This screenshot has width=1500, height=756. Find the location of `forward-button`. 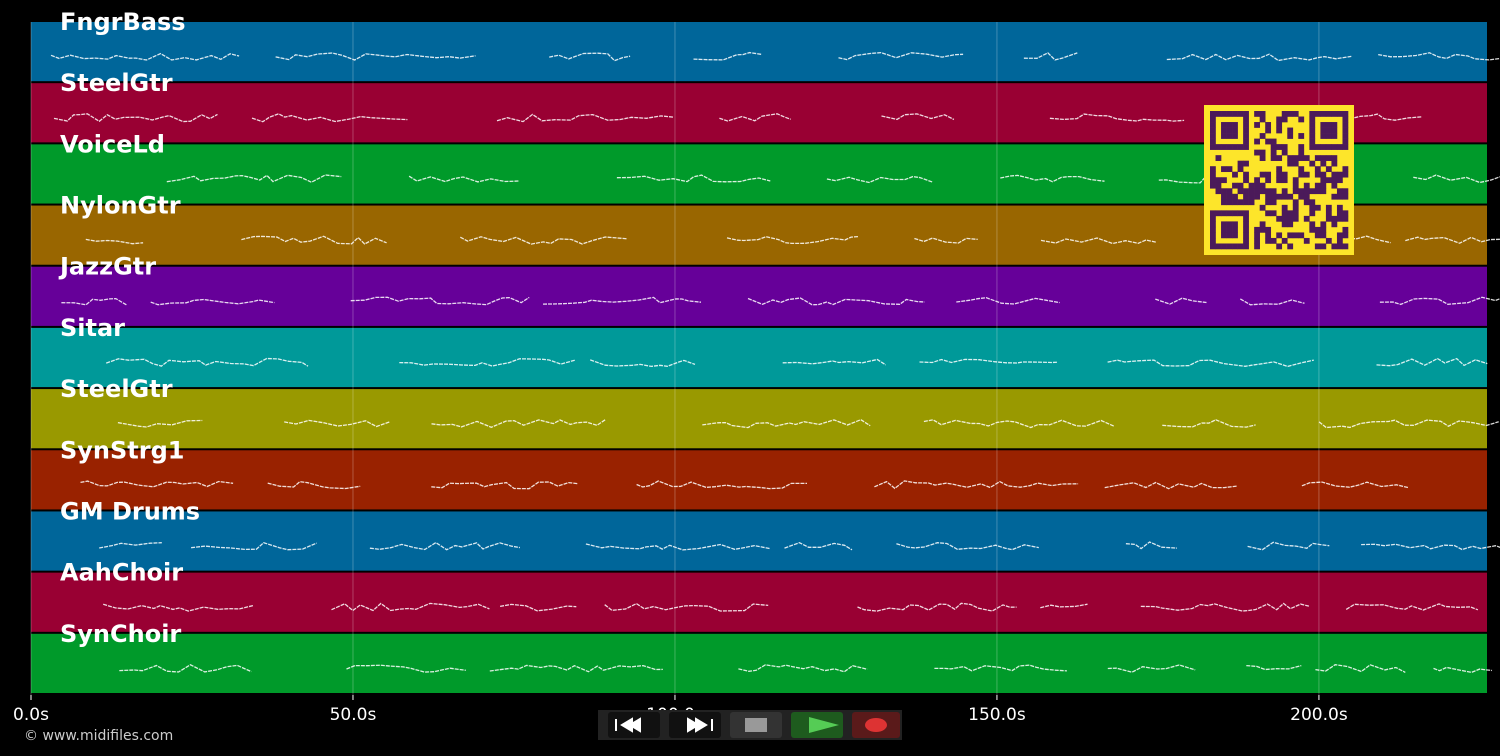

forward-button is located at coordinates (695, 725).